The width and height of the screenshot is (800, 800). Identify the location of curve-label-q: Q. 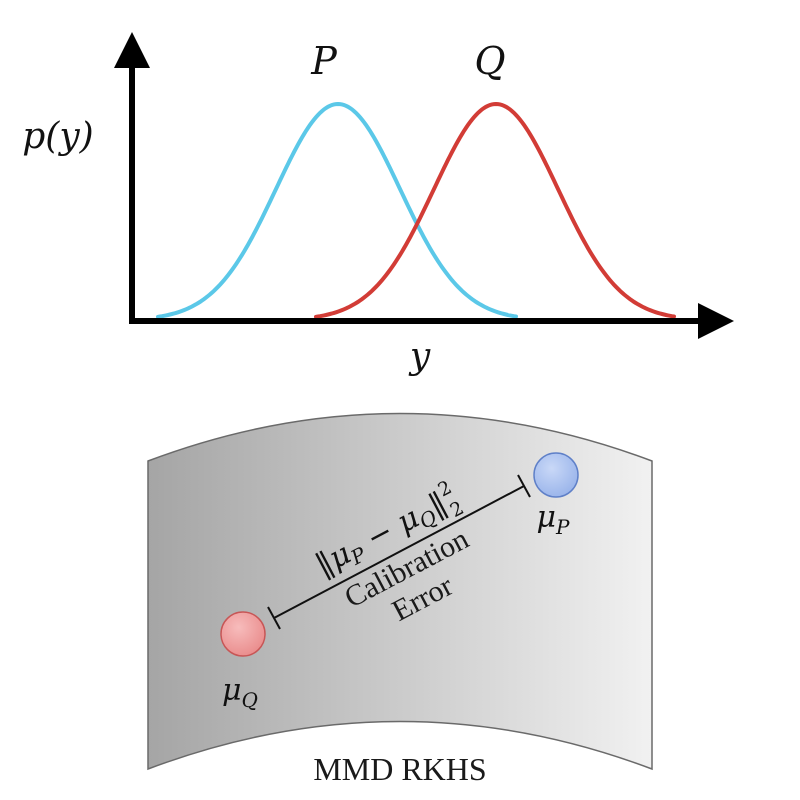
(489, 61).